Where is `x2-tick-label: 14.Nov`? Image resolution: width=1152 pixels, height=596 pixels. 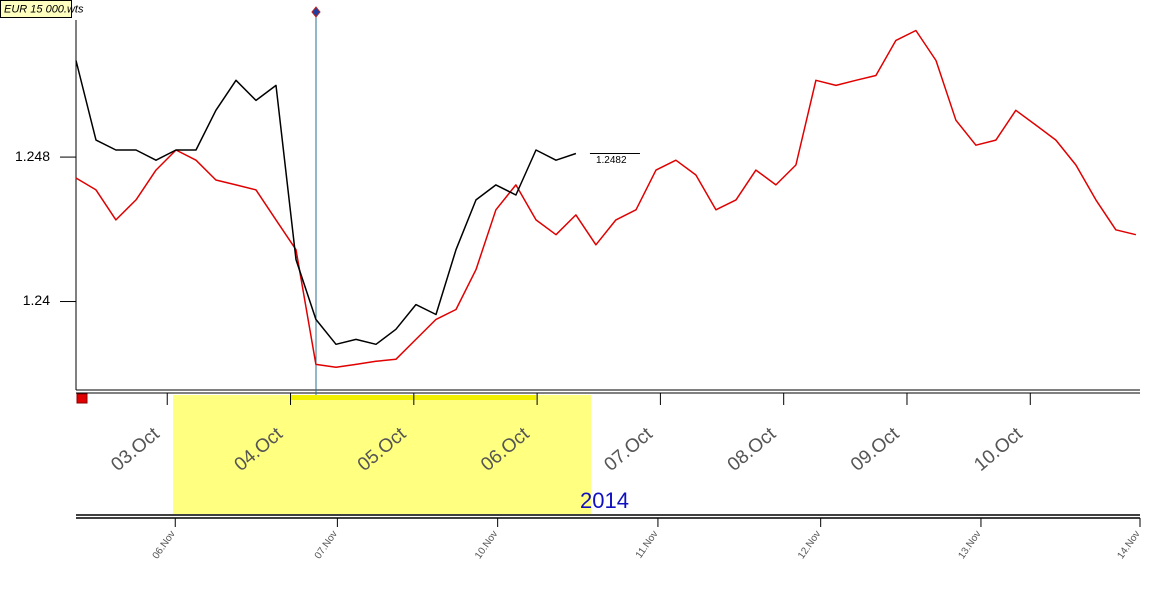 x2-tick-label: 14.Nov is located at coordinates (1128, 545).